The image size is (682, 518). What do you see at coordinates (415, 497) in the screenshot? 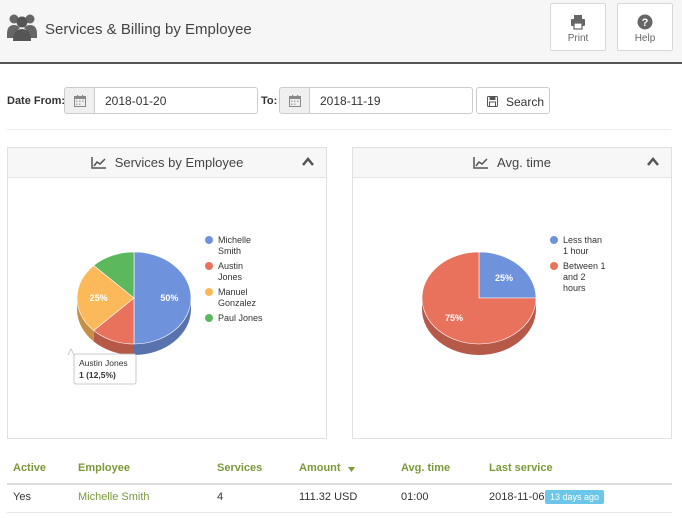
I see `cell-avg-time: 01:00` at bounding box center [415, 497].